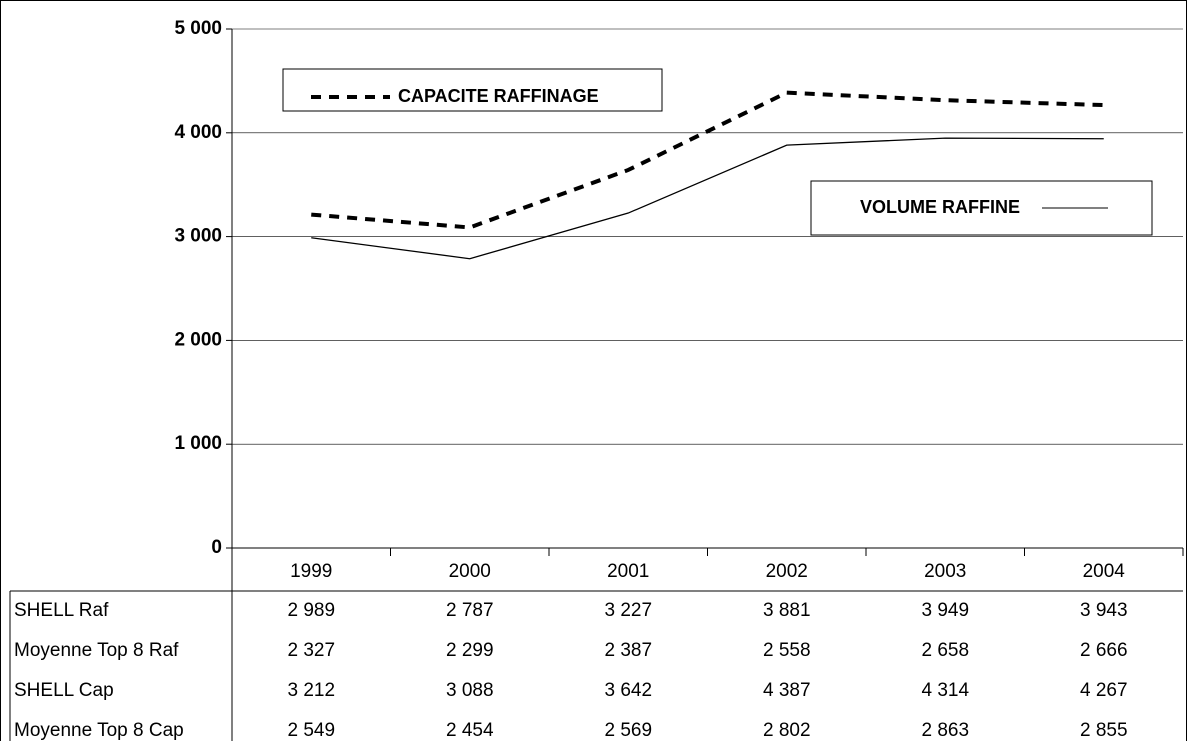 This screenshot has width=1187, height=741. I want to click on annotation-box, so click(472, 90).